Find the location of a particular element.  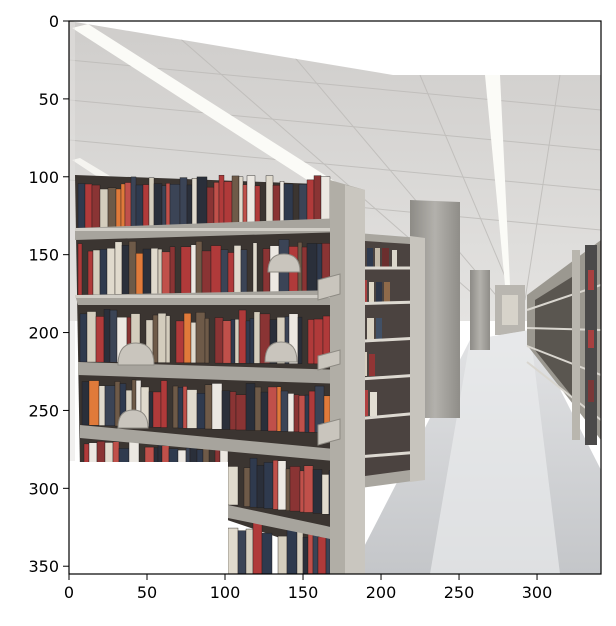

x-tick-label: 250 is located at coordinates (459, 592).